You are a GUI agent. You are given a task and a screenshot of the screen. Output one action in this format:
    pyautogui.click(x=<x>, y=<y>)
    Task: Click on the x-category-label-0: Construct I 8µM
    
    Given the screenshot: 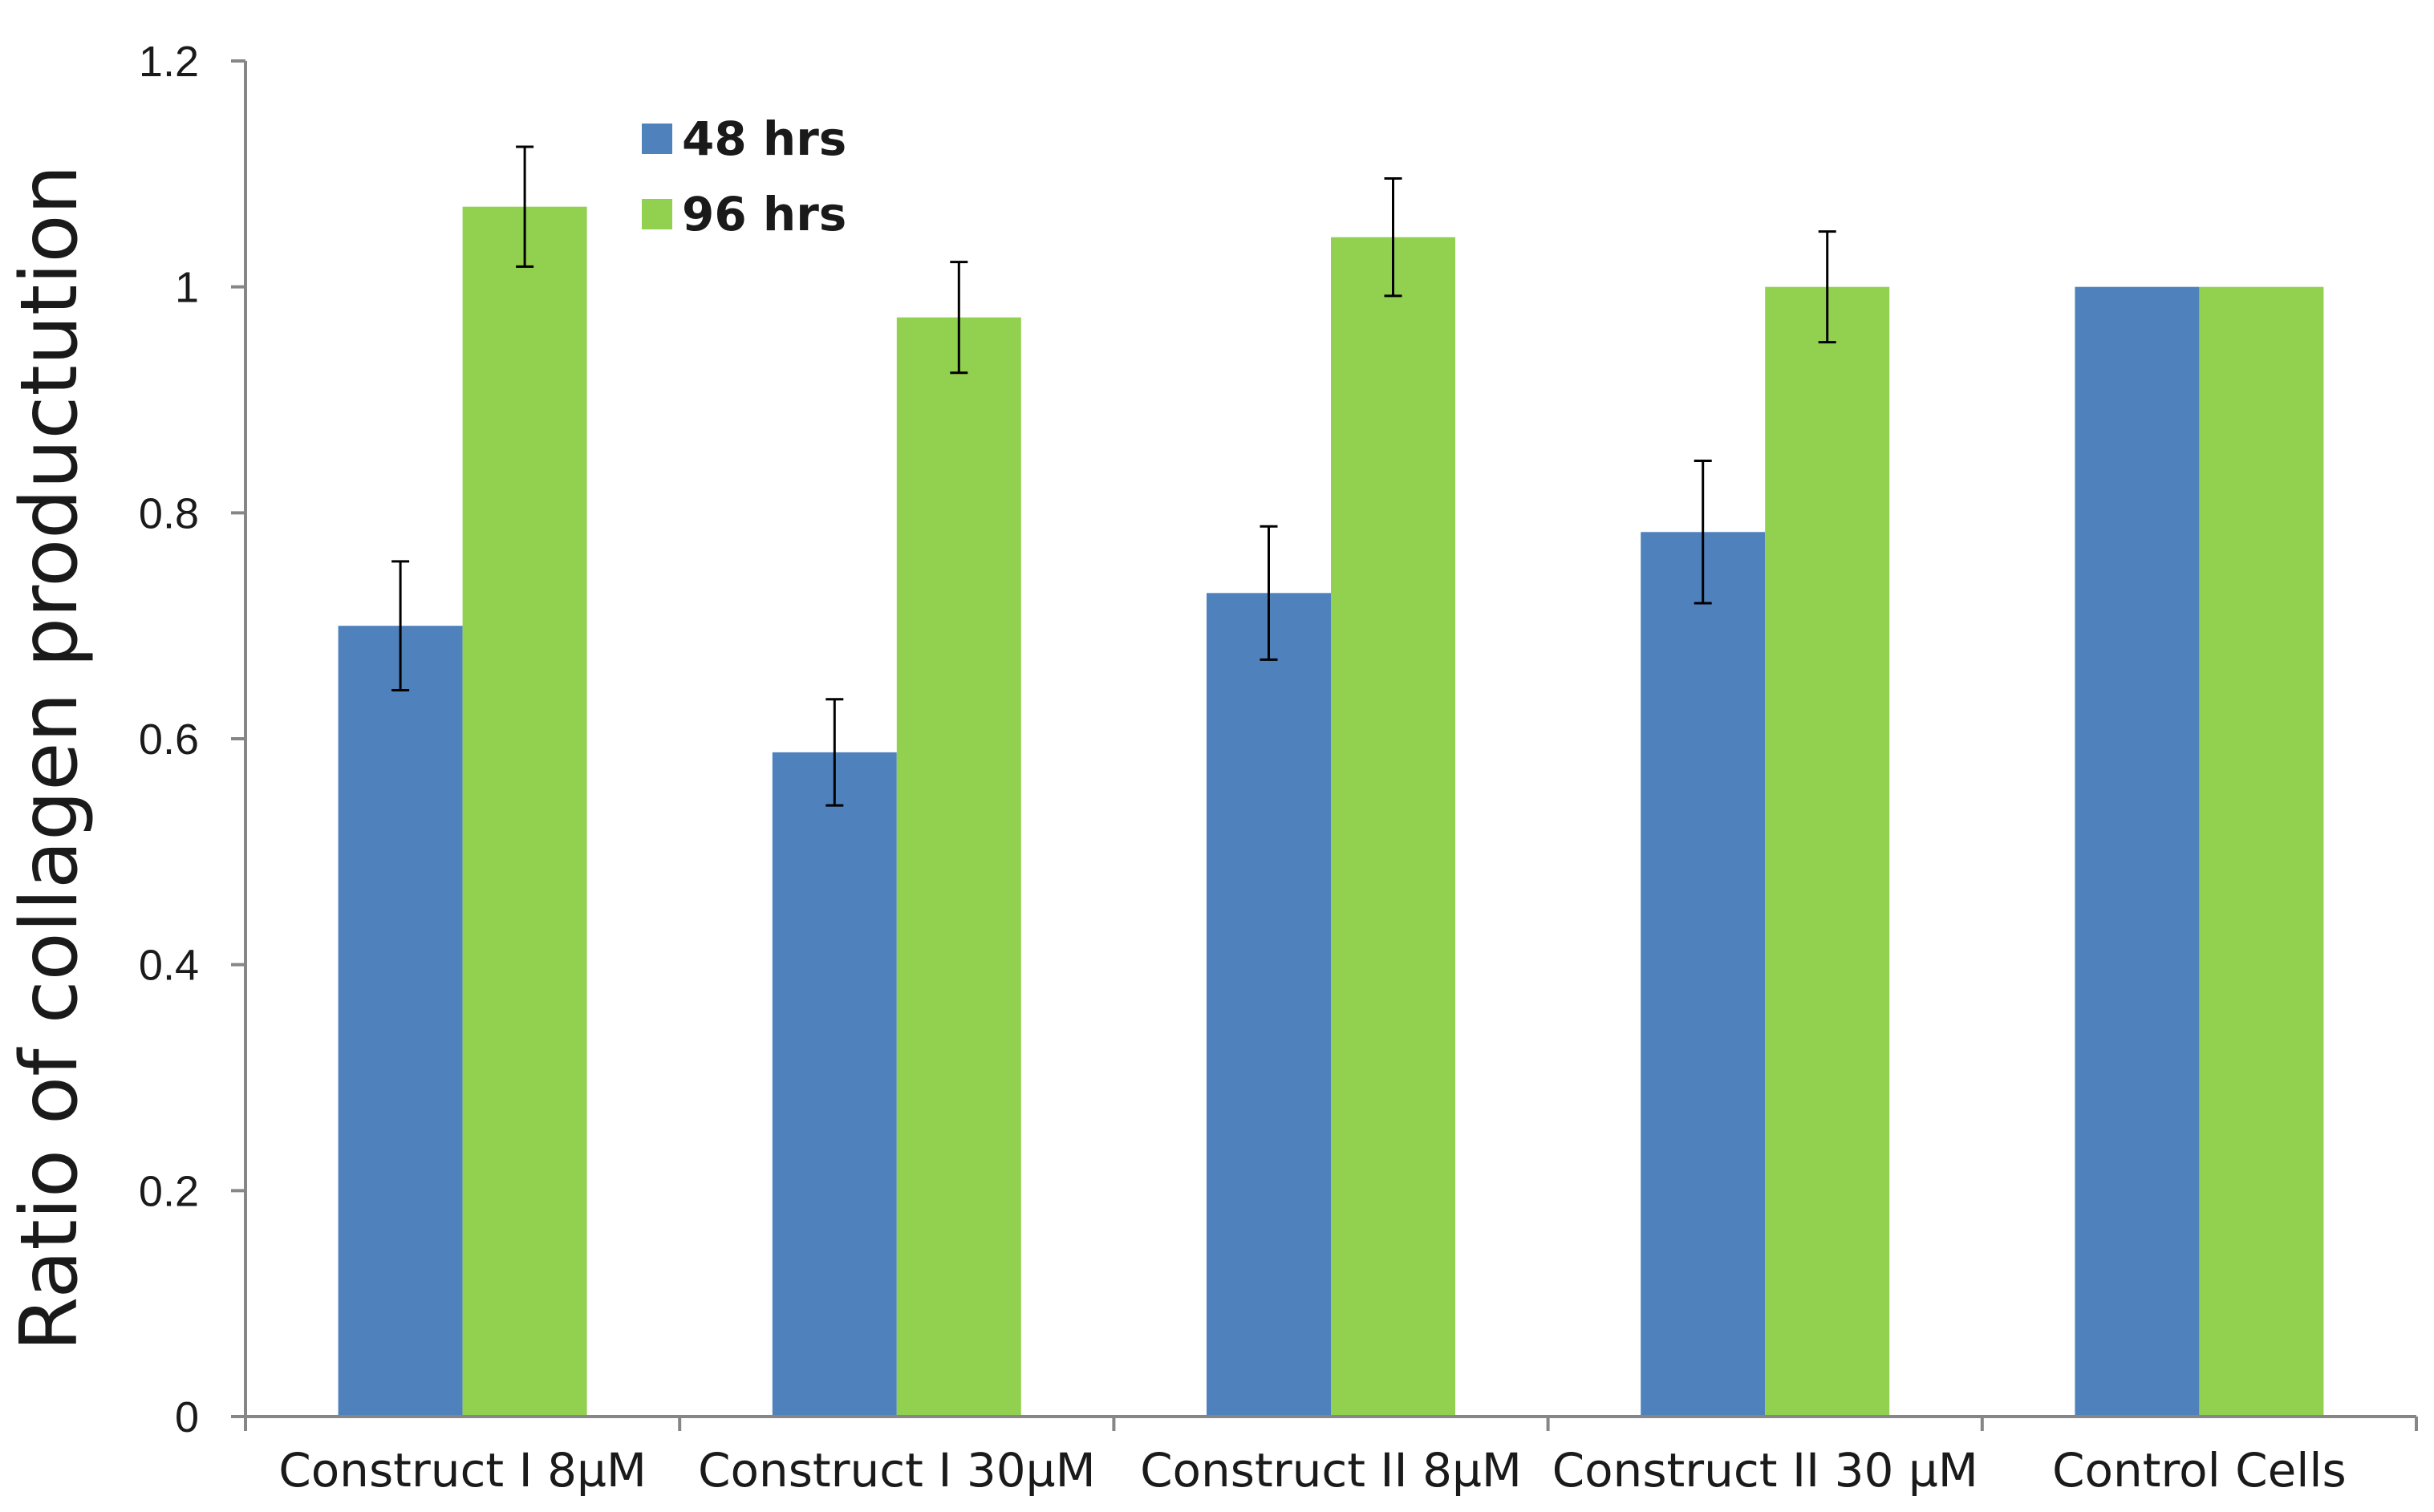 What is the action you would take?
    pyautogui.click(x=463, y=1470)
    